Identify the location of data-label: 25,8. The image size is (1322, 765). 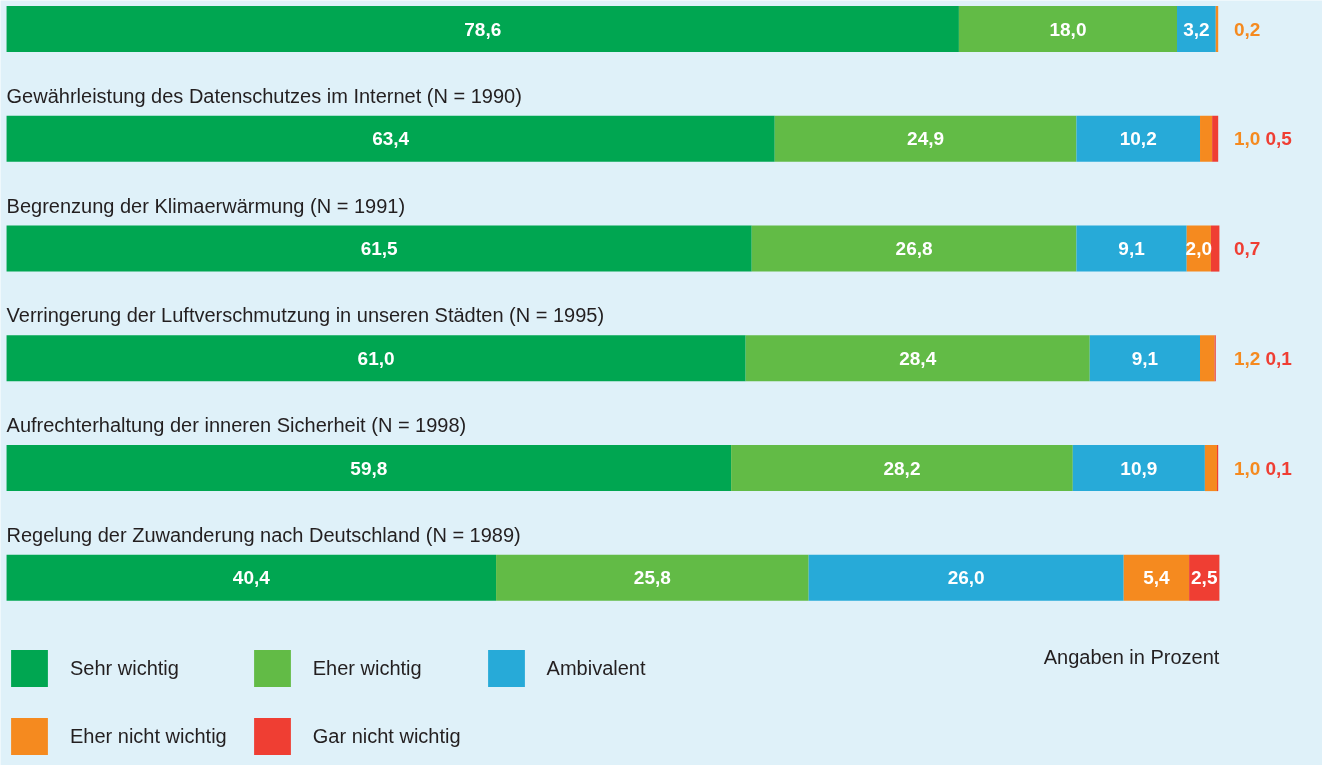
(652, 578).